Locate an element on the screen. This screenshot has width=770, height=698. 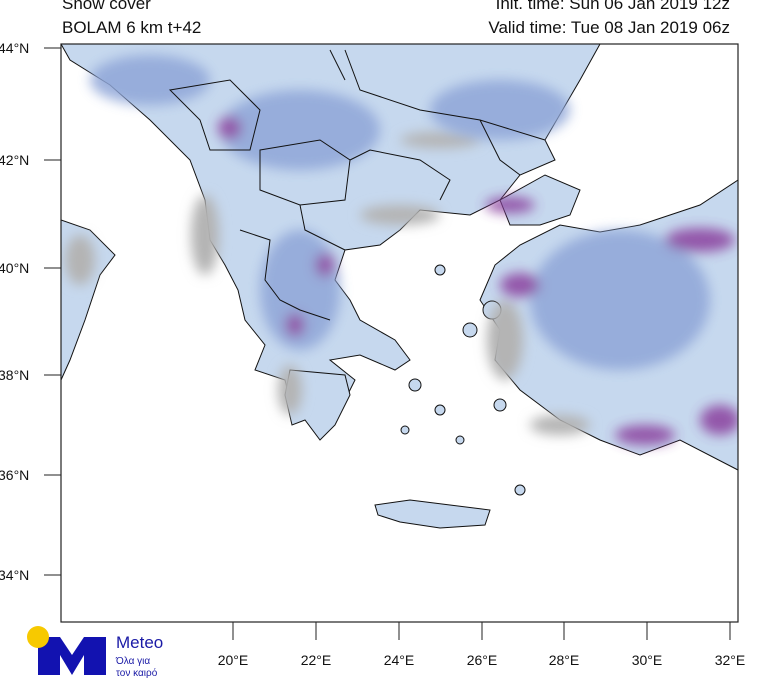
logo-tagline-1: Όλα για is located at coordinates (133, 661).